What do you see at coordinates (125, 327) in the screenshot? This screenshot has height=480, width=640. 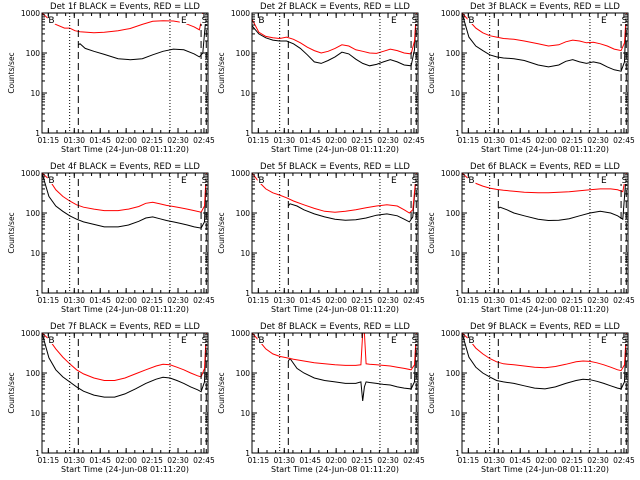 I see `panel-title: Det 7f BLACK = Events, RED = LLD` at bounding box center [125, 327].